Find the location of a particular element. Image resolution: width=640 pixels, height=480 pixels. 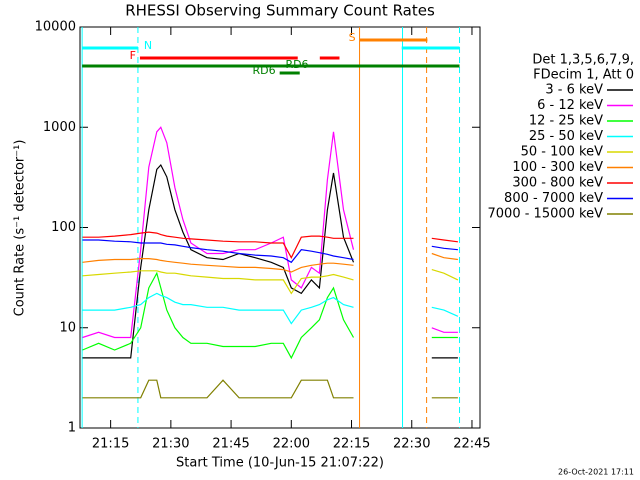

legend-label: 800 - 7000 keV is located at coordinates (553, 198).